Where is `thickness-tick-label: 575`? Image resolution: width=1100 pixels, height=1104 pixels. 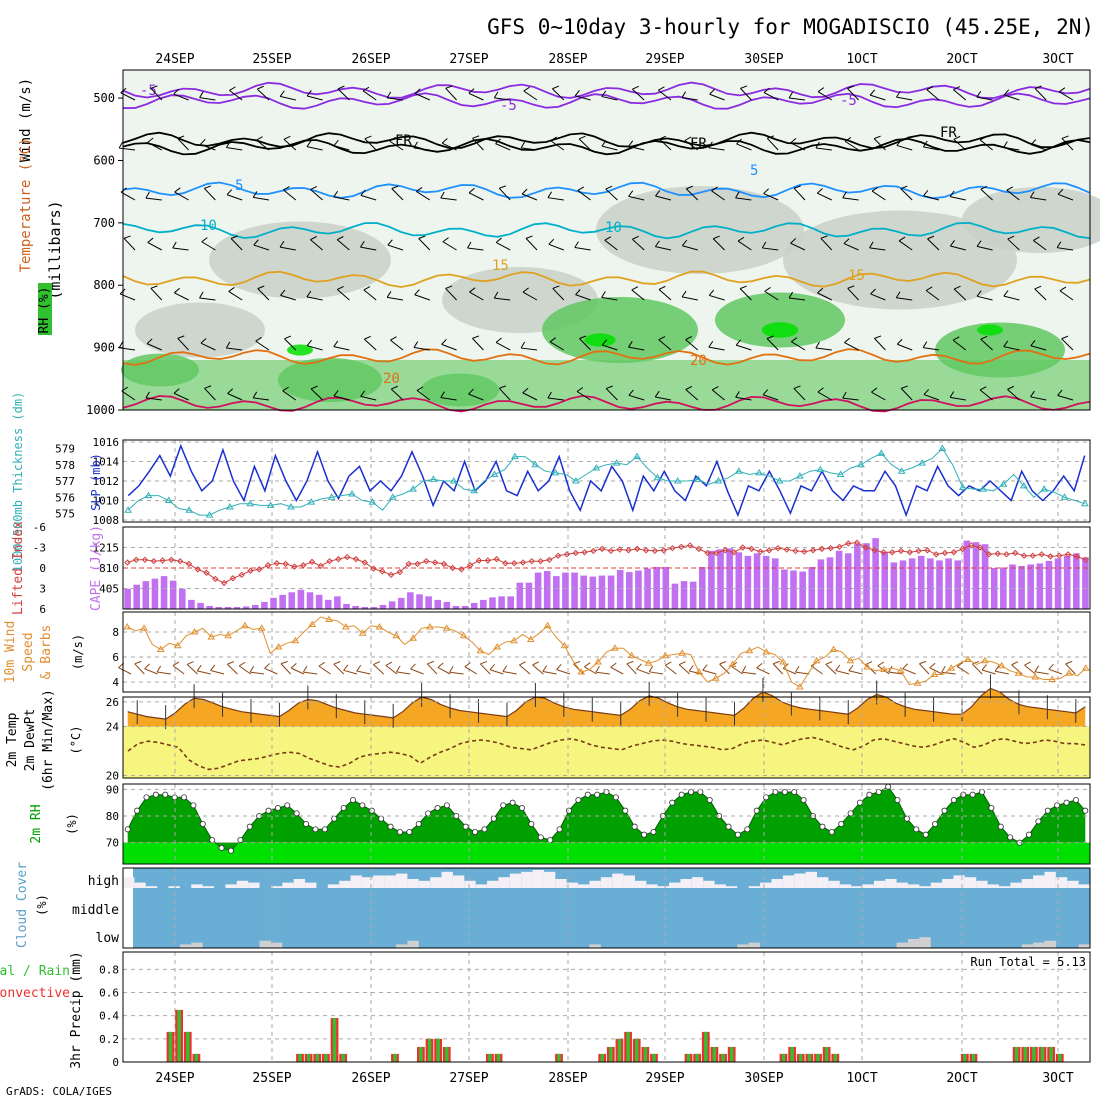
thickness-tick-label: 575 is located at coordinates (65, 514).